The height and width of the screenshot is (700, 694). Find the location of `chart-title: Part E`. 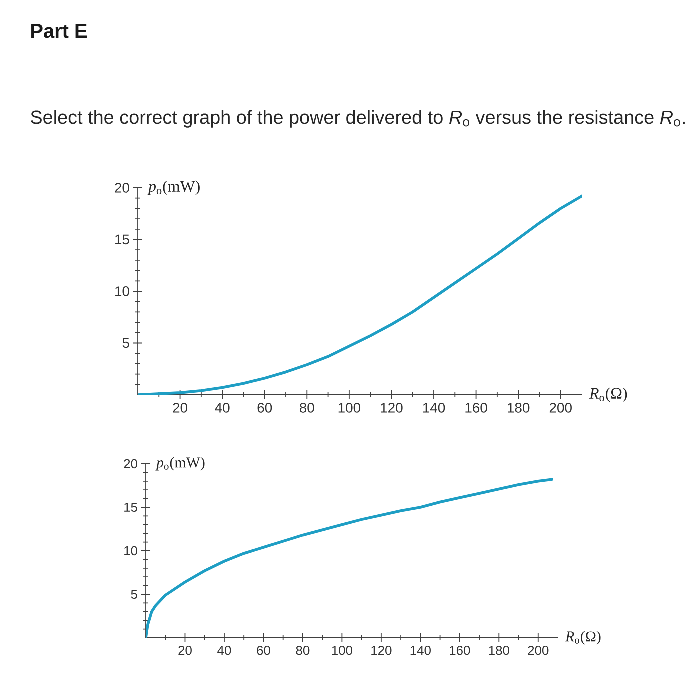

chart-title: Part E is located at coordinates (59, 31).